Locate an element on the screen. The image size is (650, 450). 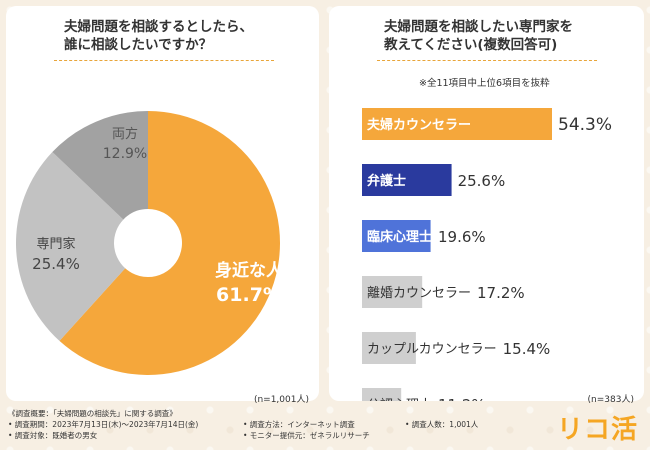
pie-value-label-1: 61.7% is located at coordinates (249, 295).